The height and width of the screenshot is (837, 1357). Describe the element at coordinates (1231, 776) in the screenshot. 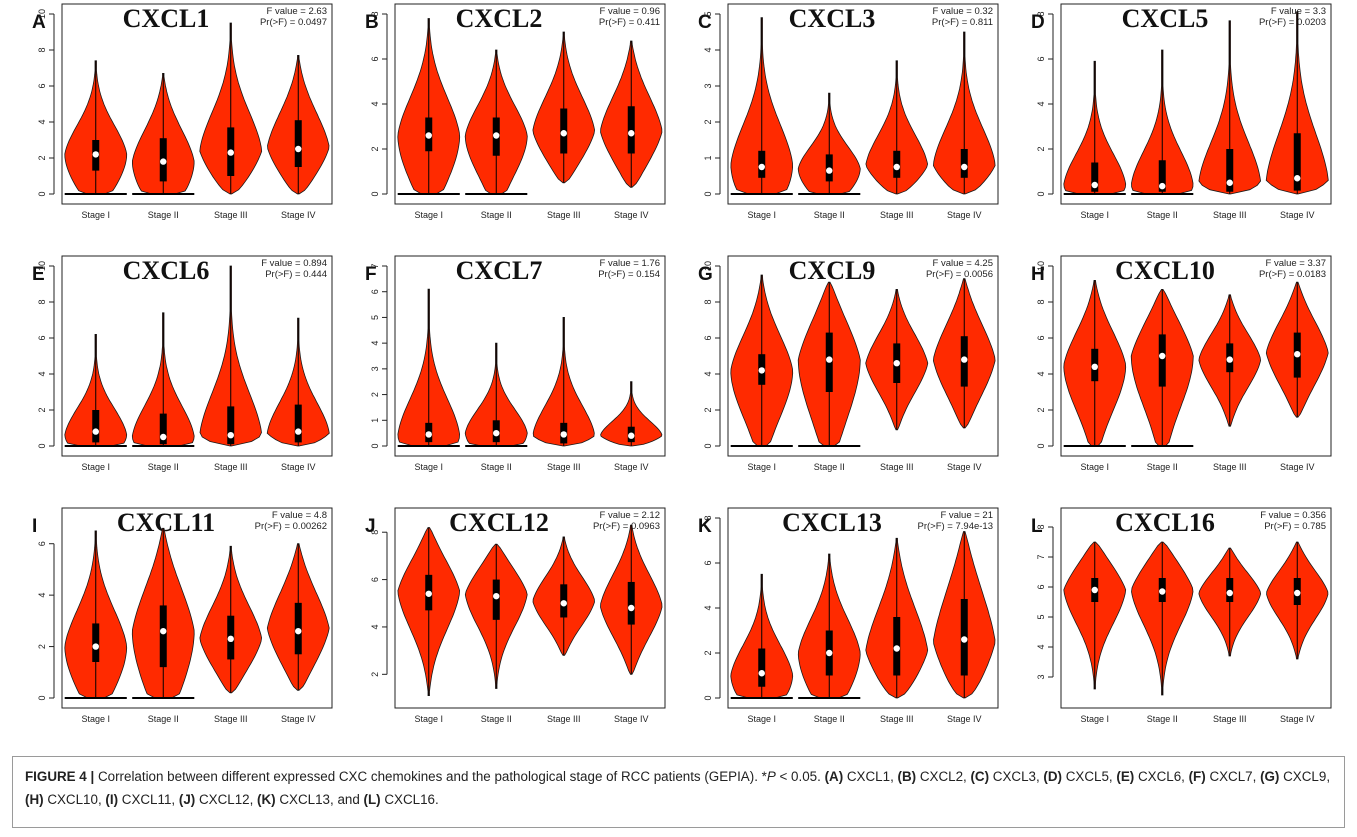

I see `caption-gene: CXCL7` at that location.